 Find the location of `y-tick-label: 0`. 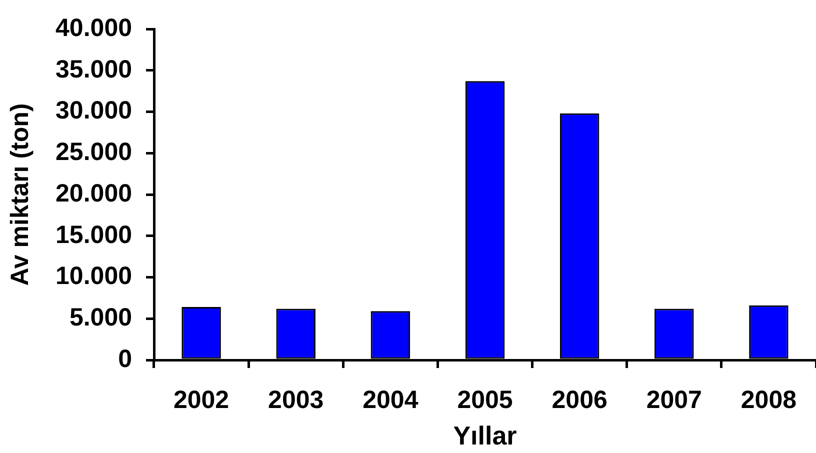

y-tick-label: 0 is located at coordinates (125, 358).